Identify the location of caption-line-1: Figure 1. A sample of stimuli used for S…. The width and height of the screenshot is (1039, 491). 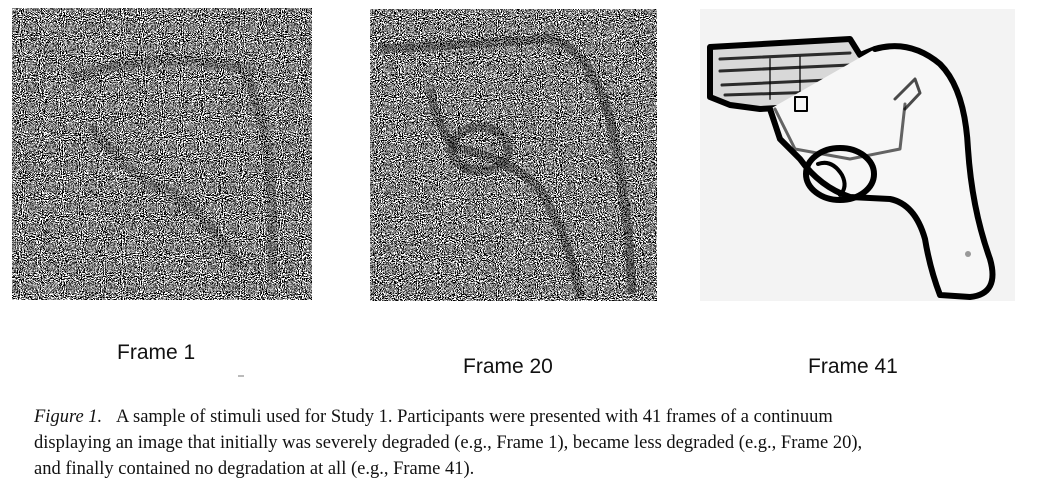
(521, 417).